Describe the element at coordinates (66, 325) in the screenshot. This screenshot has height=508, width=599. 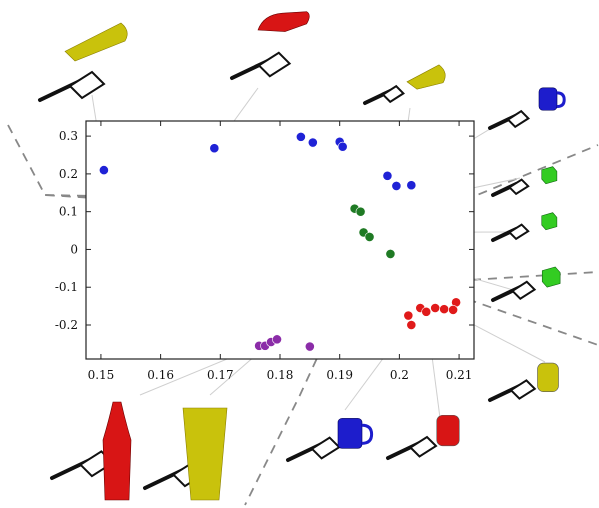
I see `y-tick-label: -0.2` at that location.